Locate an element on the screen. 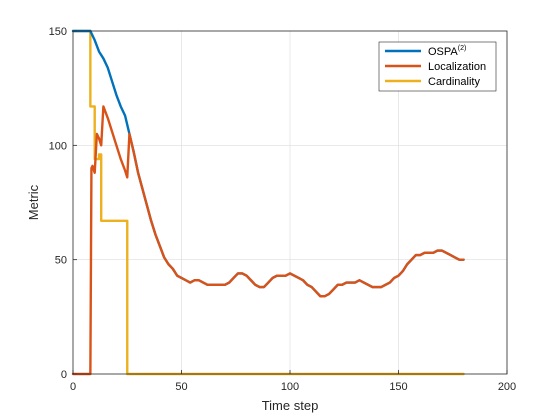  x-axis-label: Time step is located at coordinates (290, 405).